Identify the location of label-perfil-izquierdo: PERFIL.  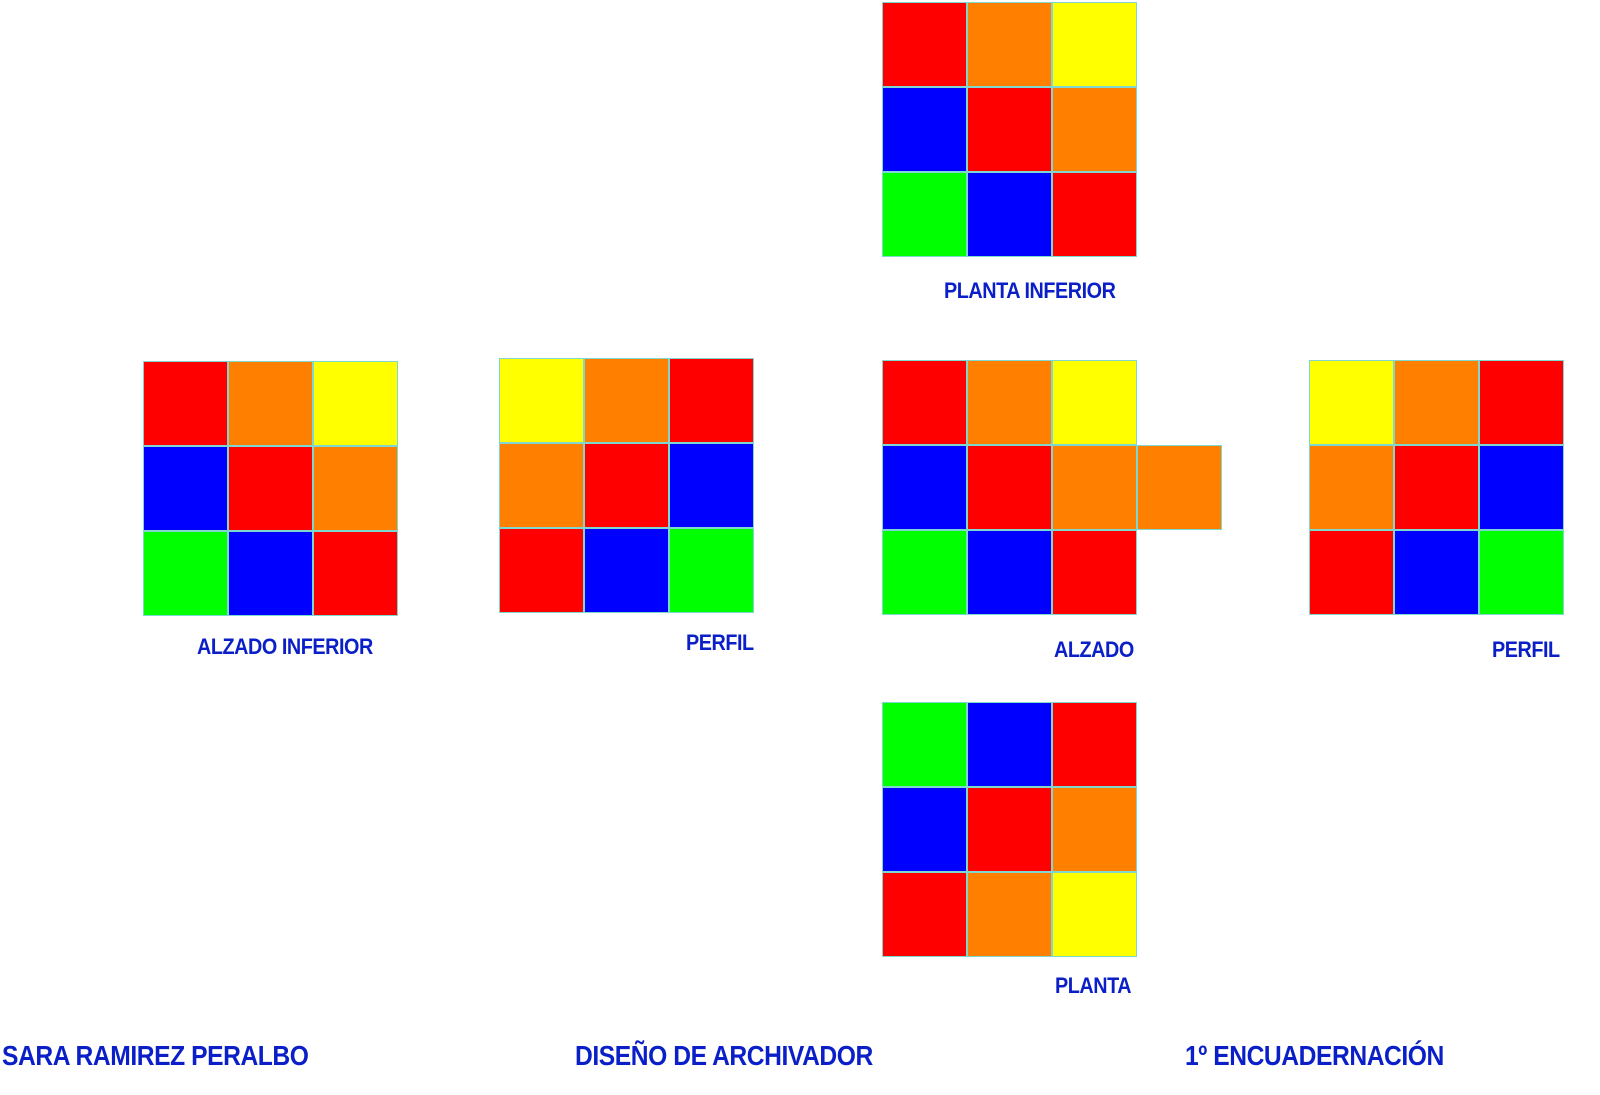
(720, 642).